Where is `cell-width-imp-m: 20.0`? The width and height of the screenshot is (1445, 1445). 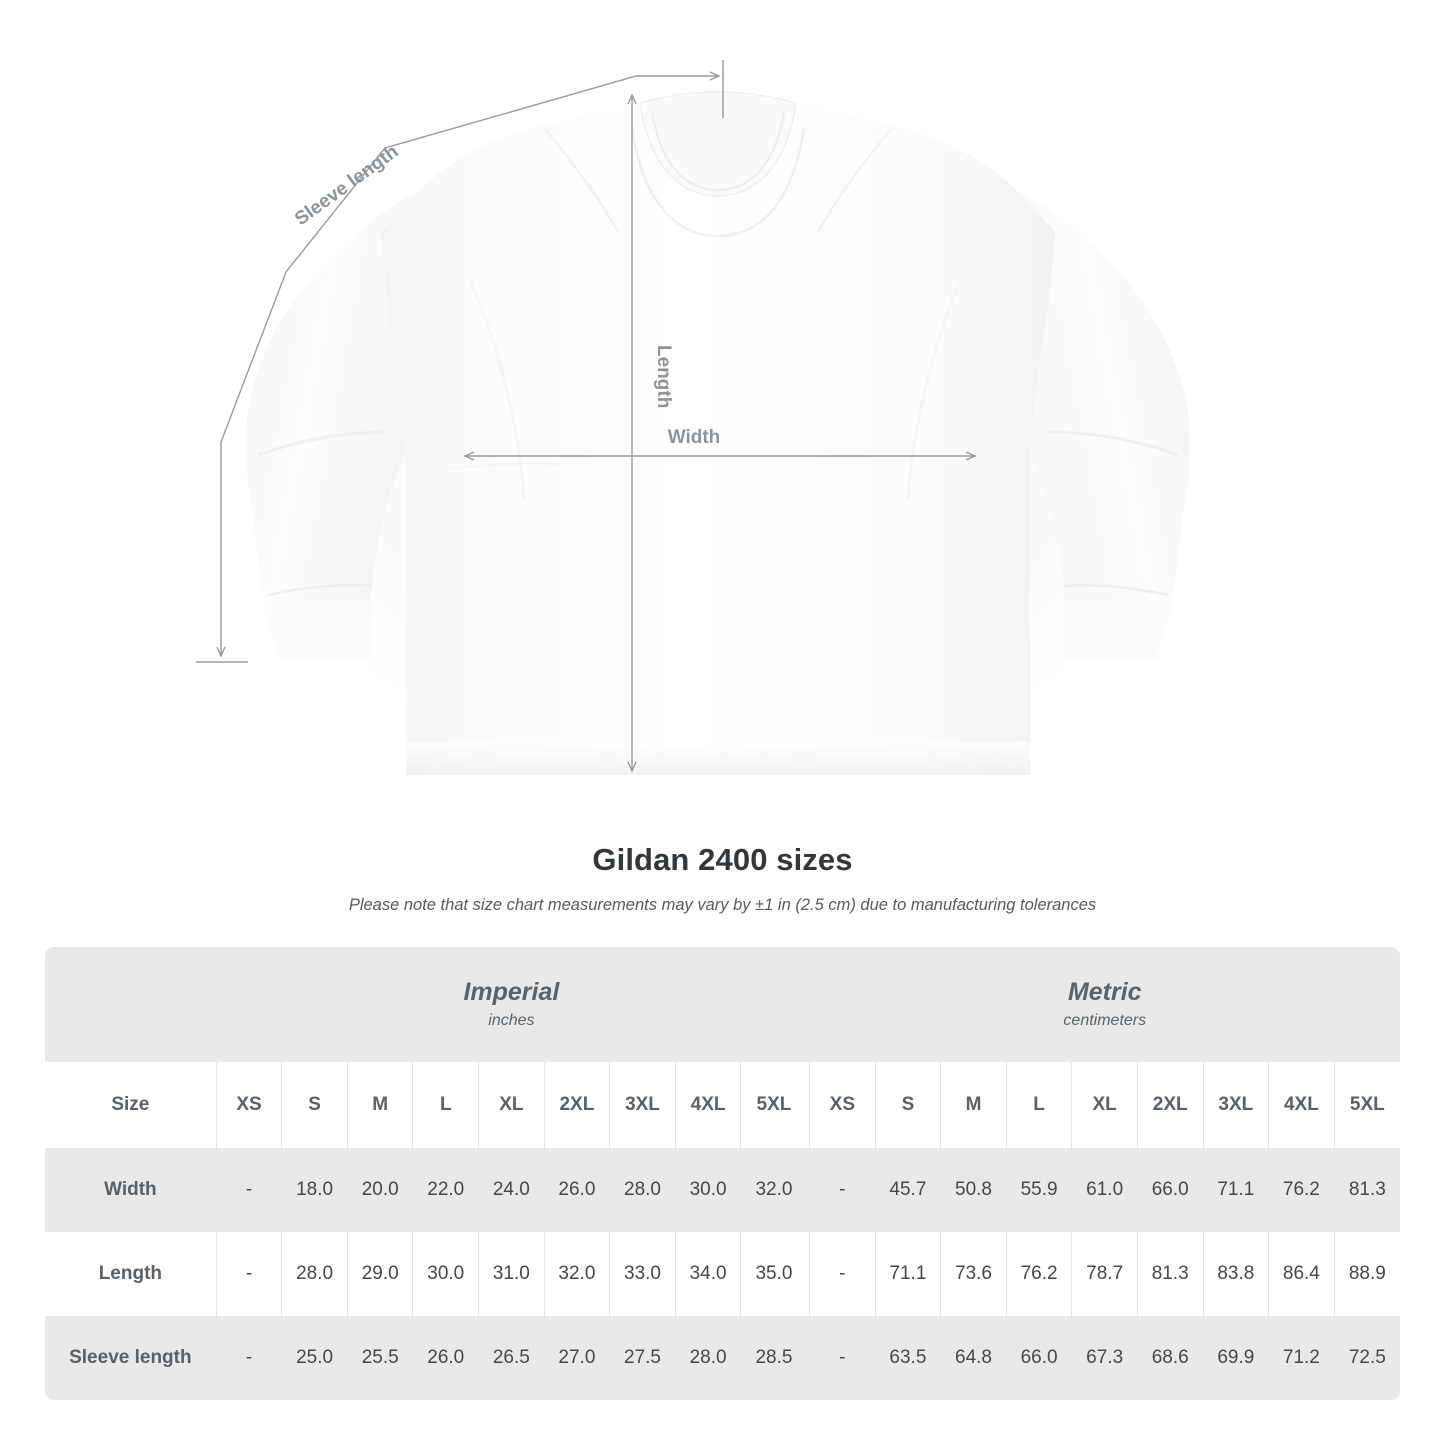
cell-width-imp-m: 20.0 is located at coordinates (379, 1190).